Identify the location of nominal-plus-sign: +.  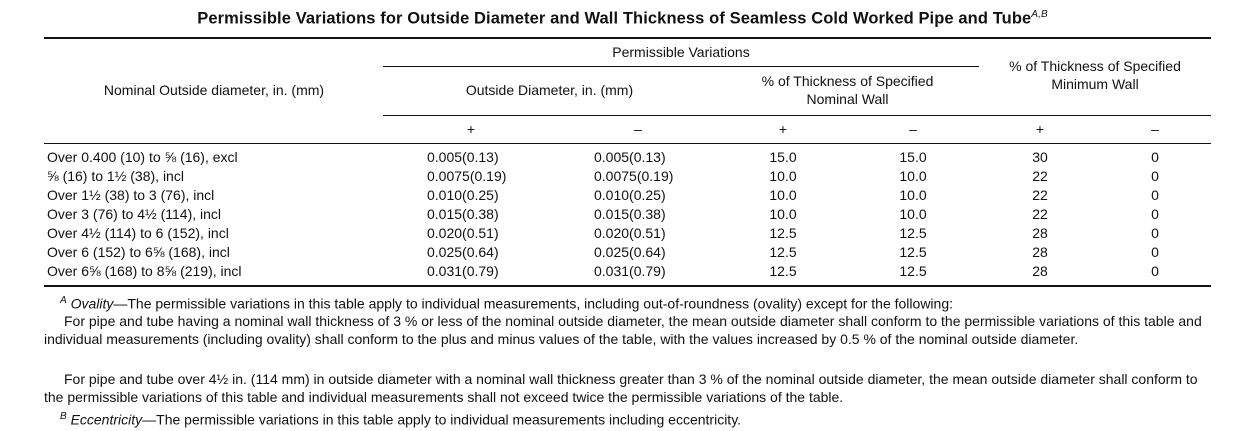
(783, 129).